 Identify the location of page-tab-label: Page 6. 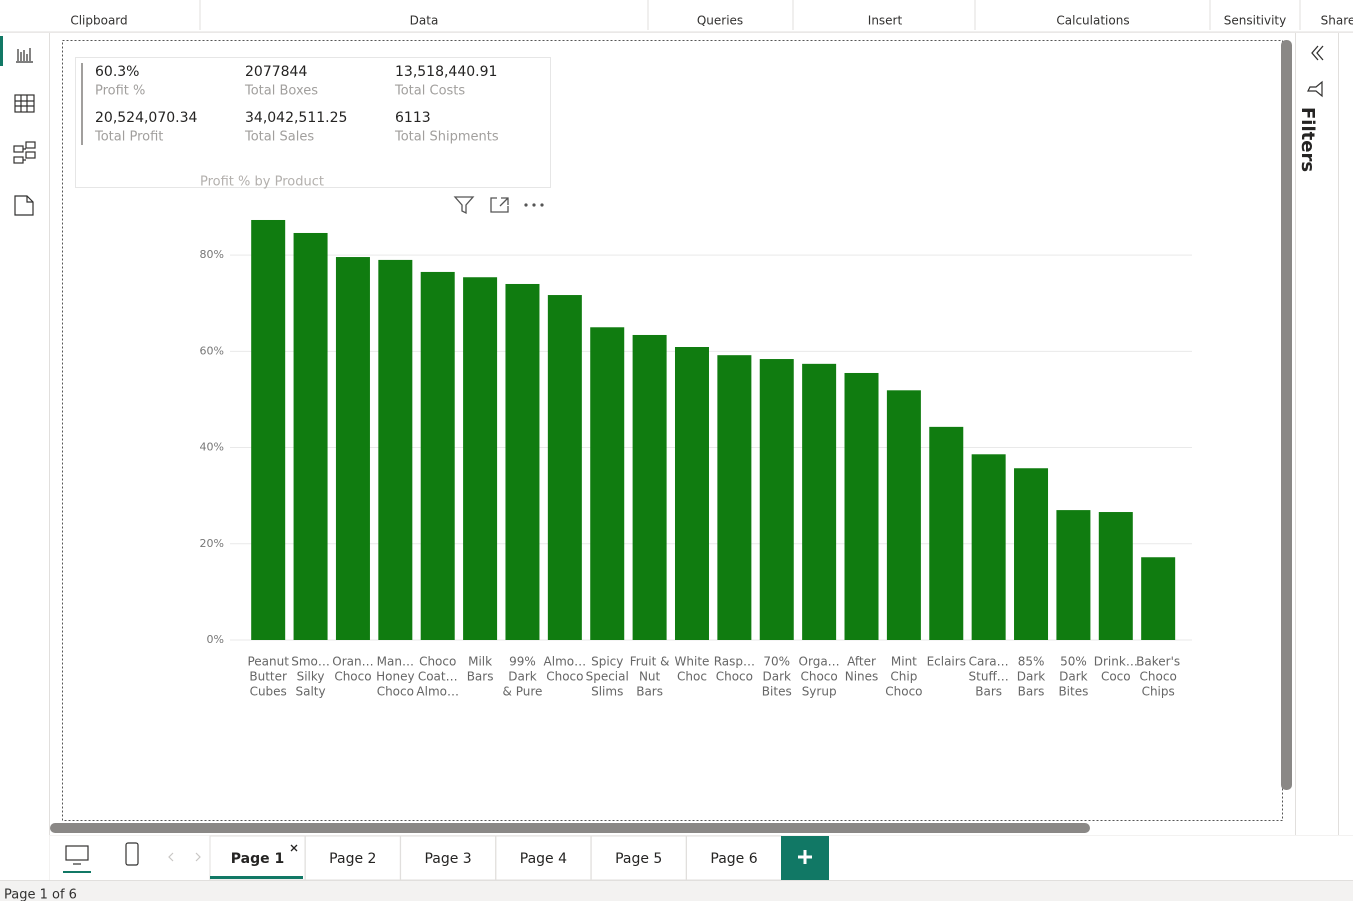
(733, 859).